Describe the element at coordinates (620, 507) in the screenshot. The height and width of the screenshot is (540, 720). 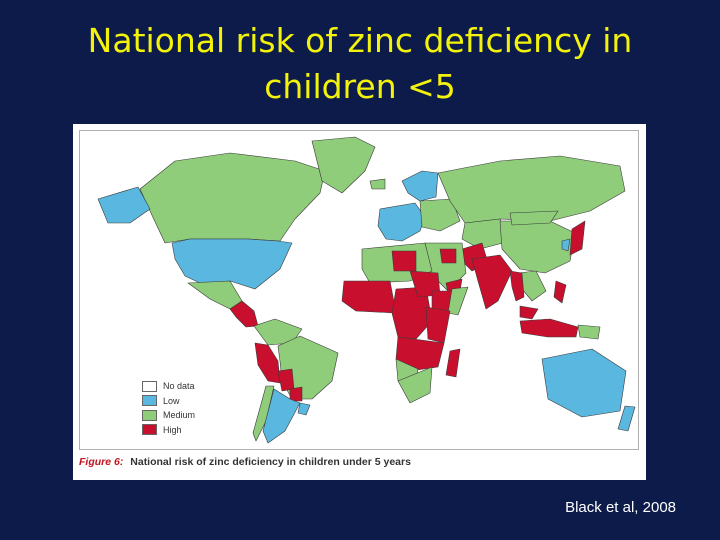
I see `citation: Black et al, 2008` at that location.